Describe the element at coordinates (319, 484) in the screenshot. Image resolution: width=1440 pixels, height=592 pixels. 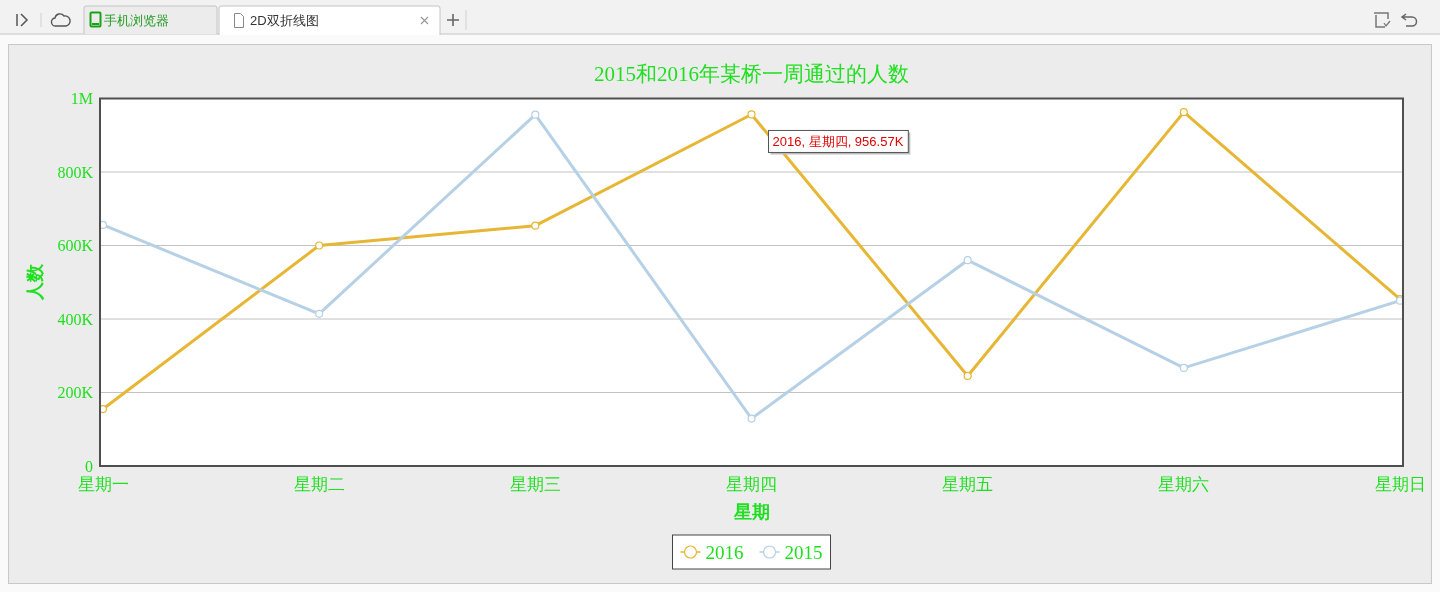
I see `x-tick-label: 星期二` at that location.